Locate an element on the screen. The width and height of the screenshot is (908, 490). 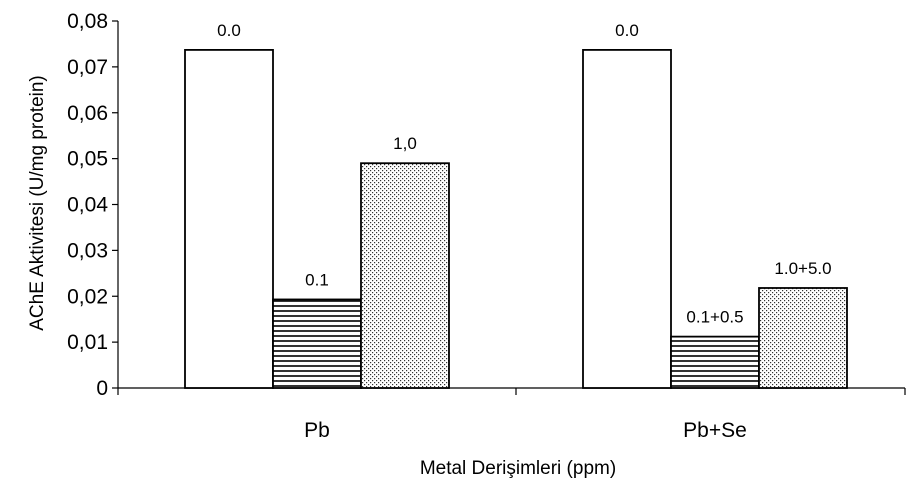
x-axis-title: Metal Derişimleri (ppm) is located at coordinates (518, 468).